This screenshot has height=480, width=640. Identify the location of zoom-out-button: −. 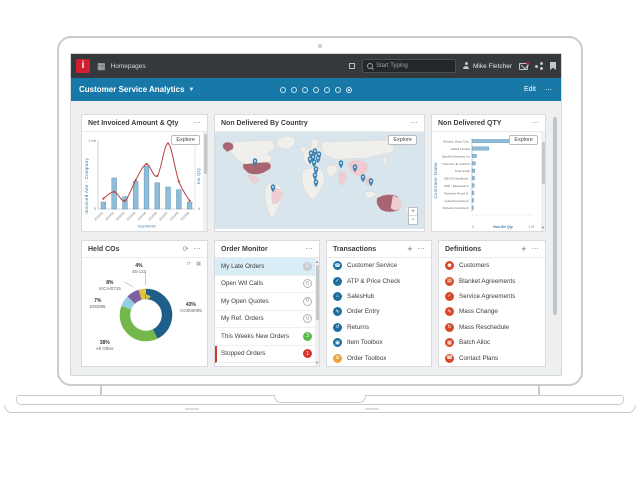
(413, 220).